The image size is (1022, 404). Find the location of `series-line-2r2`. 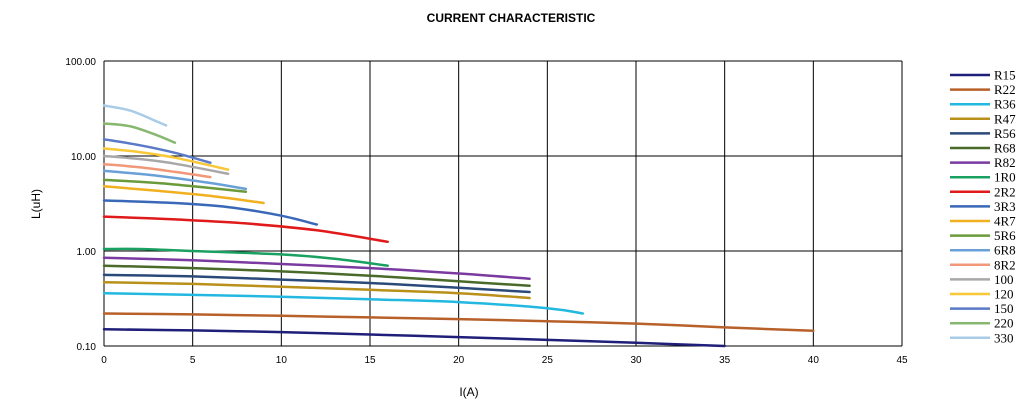

series-line-2r2 is located at coordinates (245, 229).